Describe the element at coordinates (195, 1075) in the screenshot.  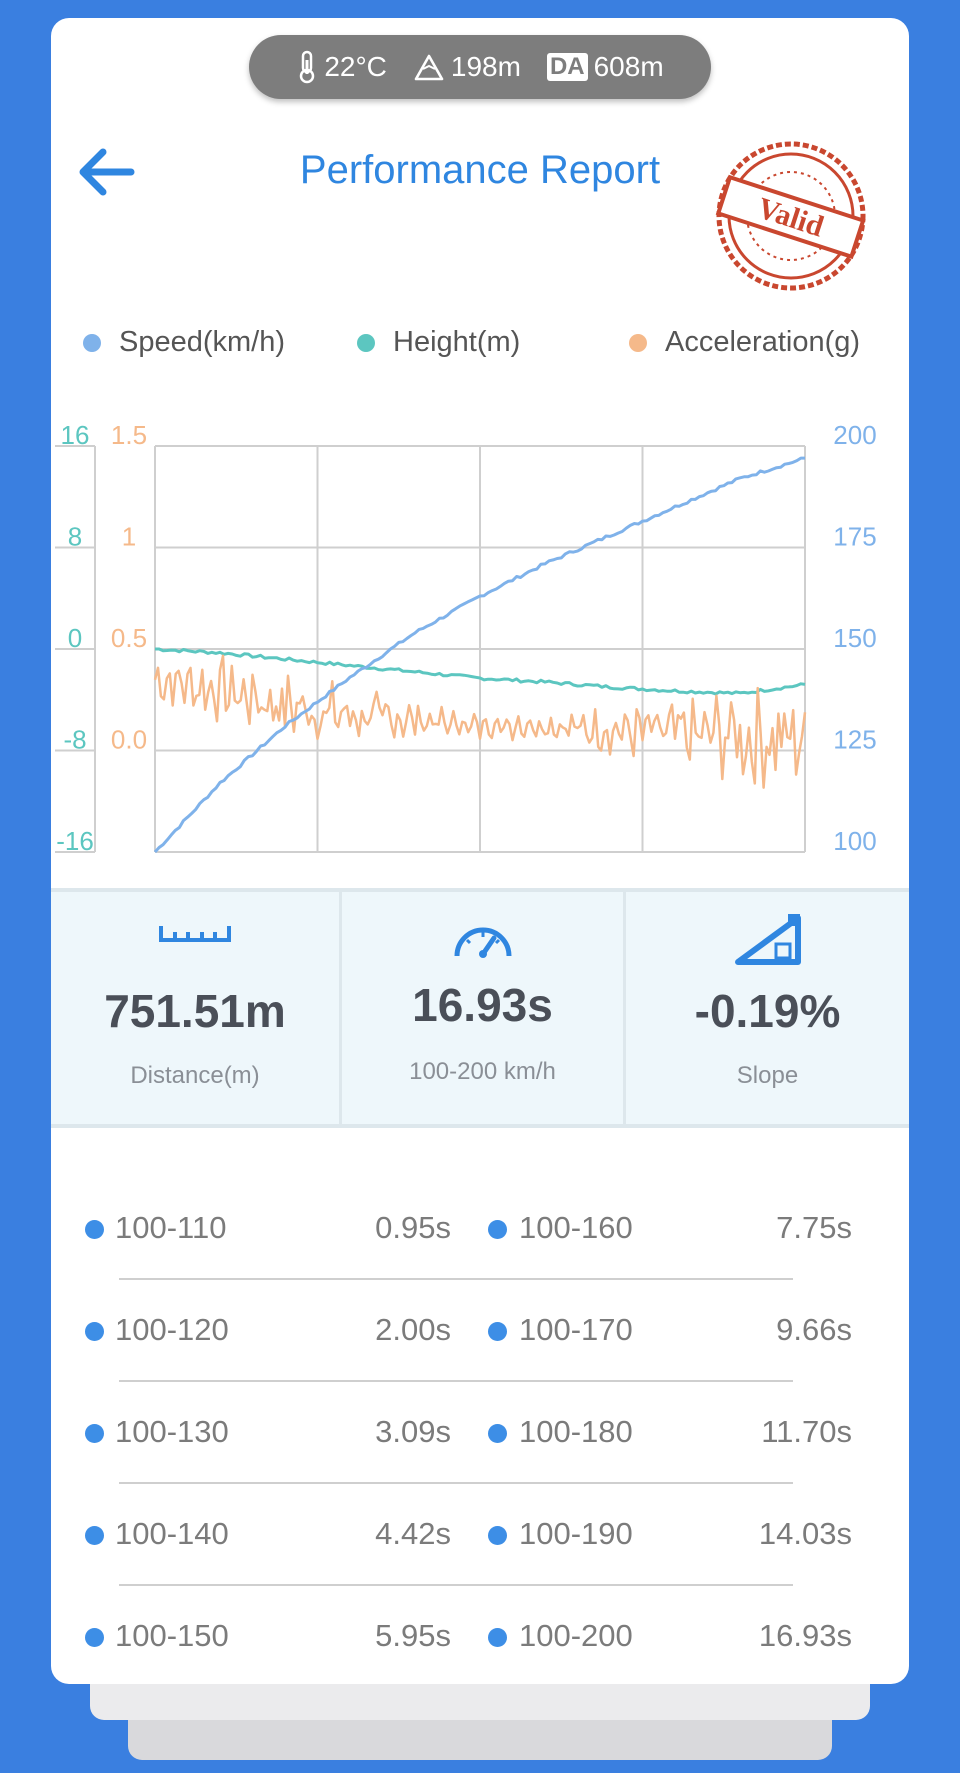
I see `distance-label: Distance(m)` at that location.